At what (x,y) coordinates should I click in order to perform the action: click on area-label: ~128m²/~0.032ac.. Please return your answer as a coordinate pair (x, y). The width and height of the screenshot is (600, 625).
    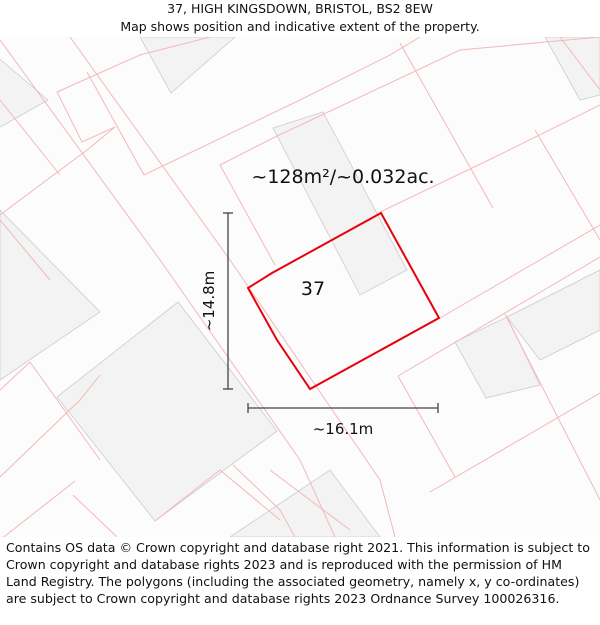
    Looking at the image, I should click on (342, 177).